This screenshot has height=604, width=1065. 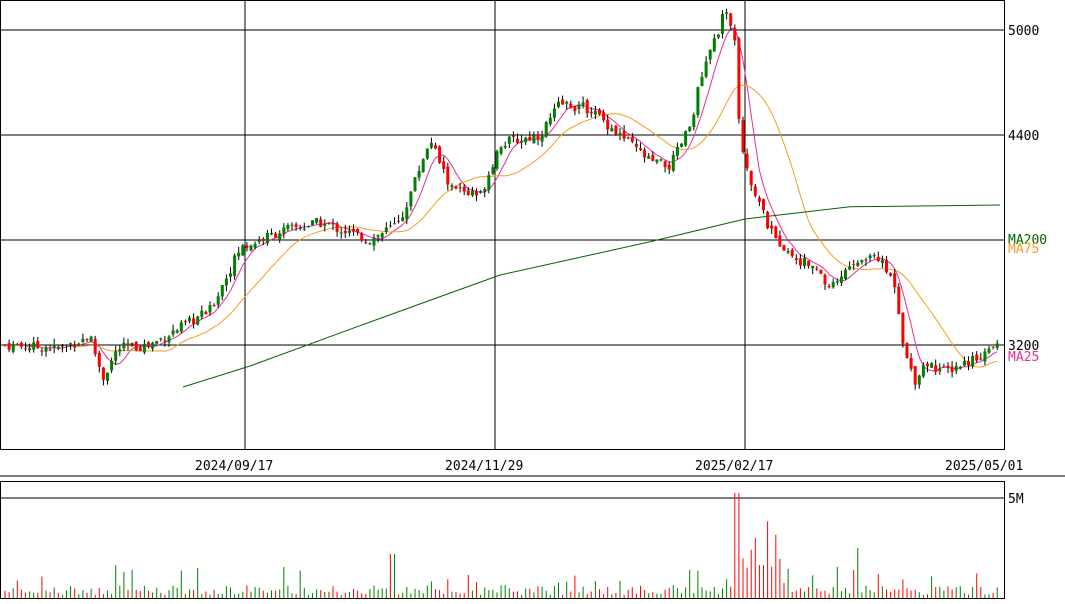 I want to click on legend-ma75: MA75, so click(x=1023, y=249).